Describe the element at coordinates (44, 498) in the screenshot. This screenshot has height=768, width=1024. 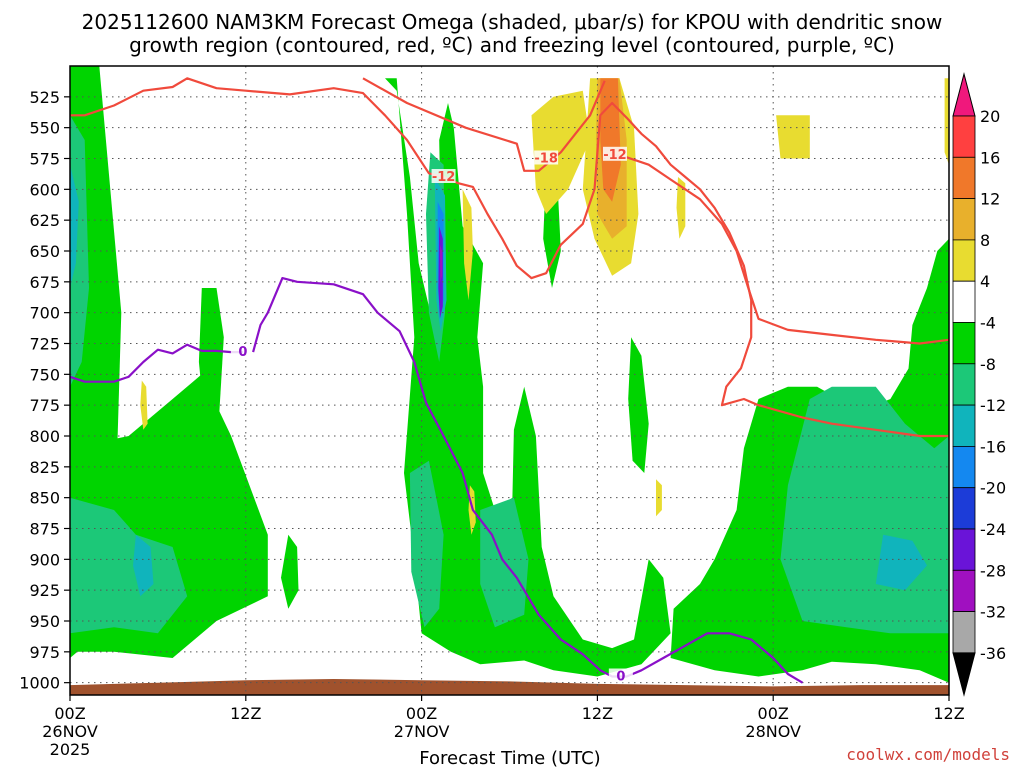
I see `y-tick-label-850: 850` at that location.